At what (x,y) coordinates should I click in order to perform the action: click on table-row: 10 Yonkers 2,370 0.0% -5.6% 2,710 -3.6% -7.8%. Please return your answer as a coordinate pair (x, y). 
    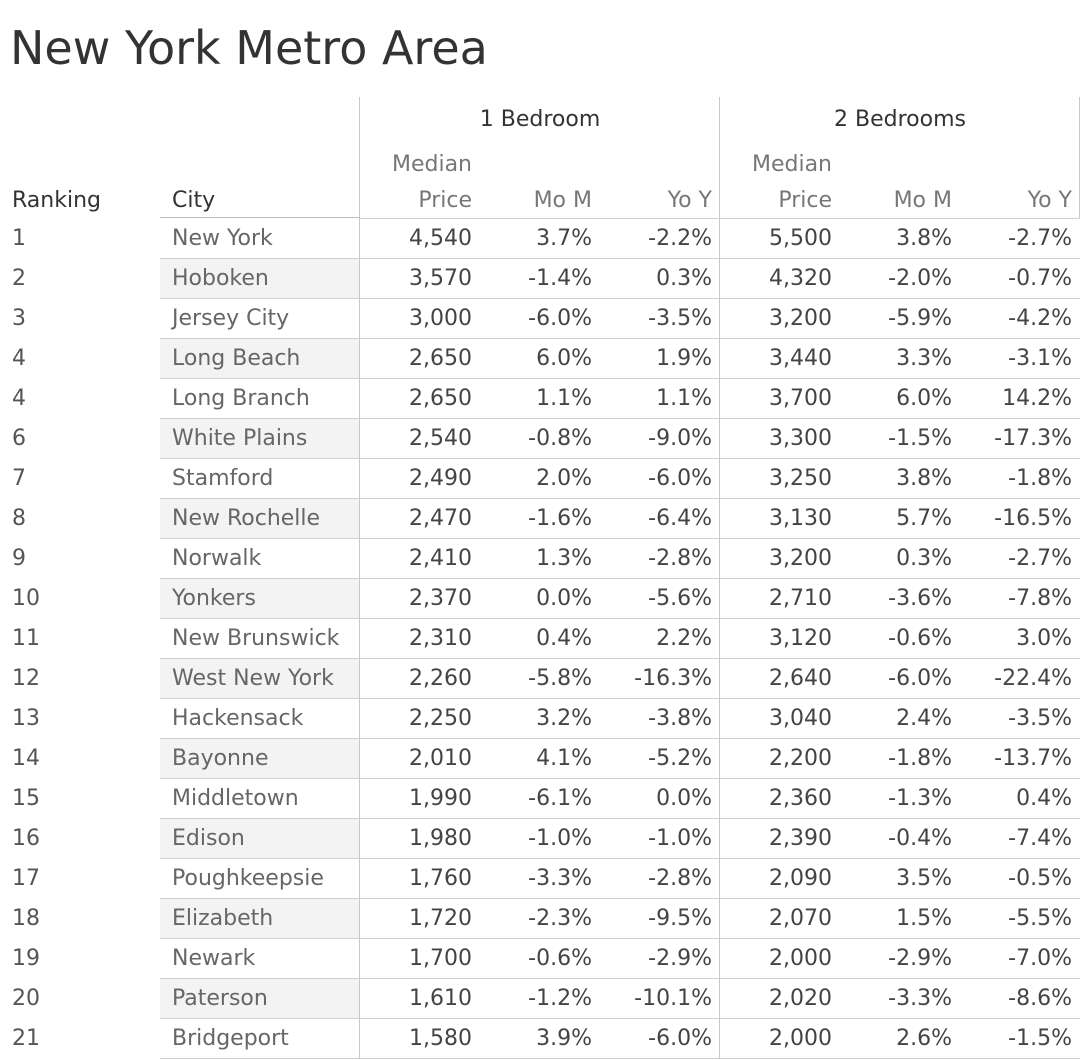
    Looking at the image, I should click on (542, 599).